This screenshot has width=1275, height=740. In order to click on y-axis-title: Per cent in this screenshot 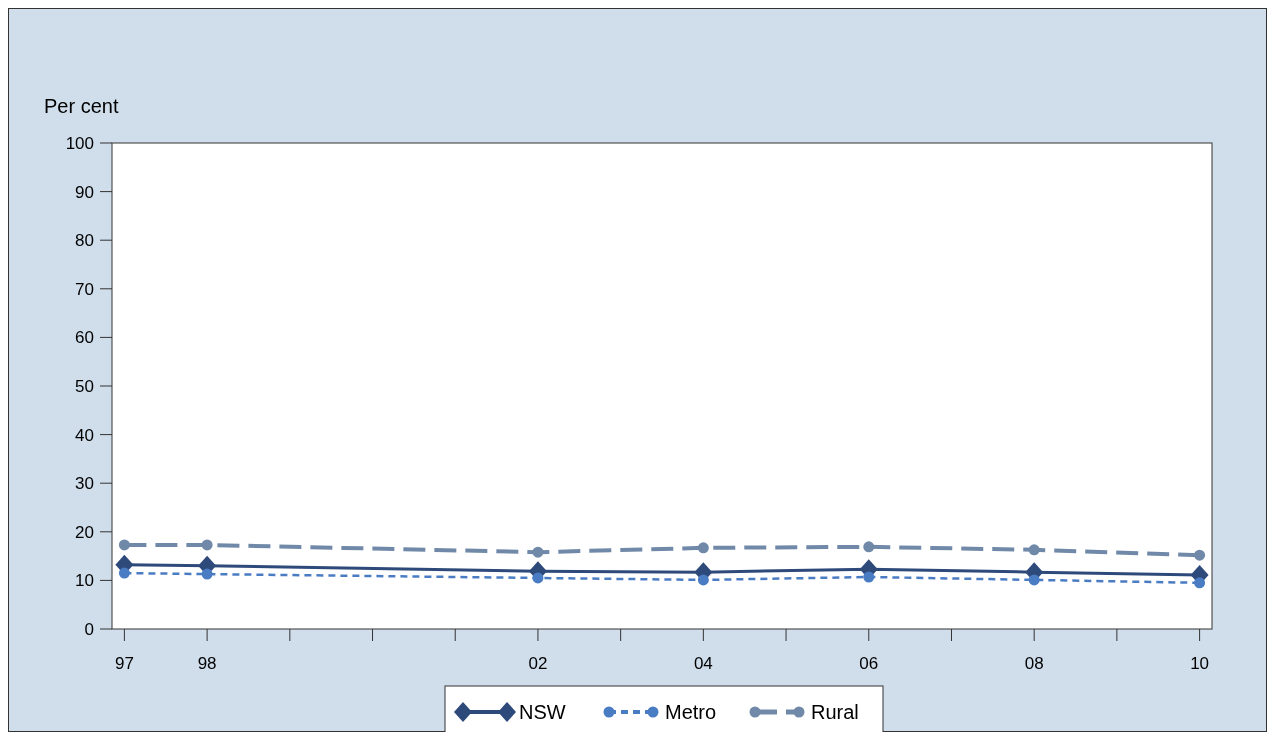, I will do `click(81, 106)`.